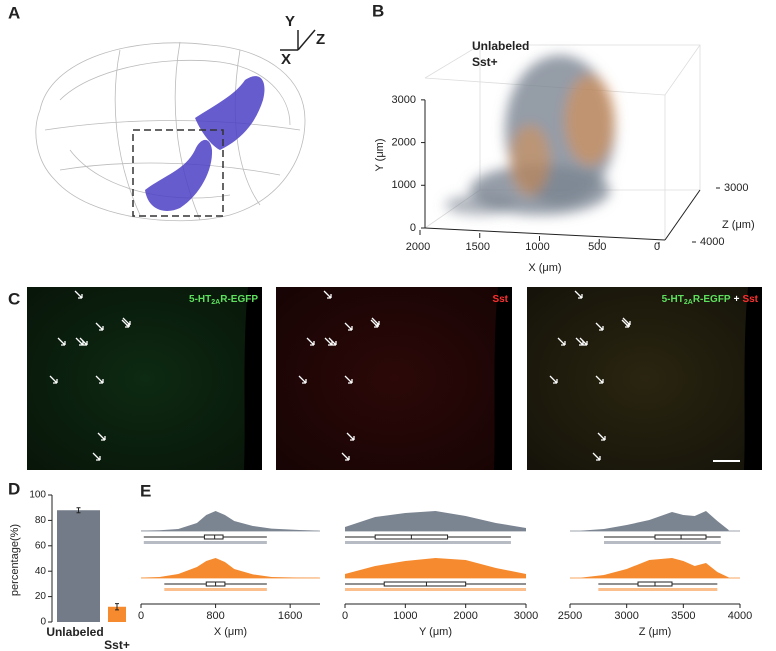 The width and height of the screenshot is (776, 651). Describe the element at coordinates (320, 39) in the screenshot. I see `axis-glyph-label: Z` at that location.